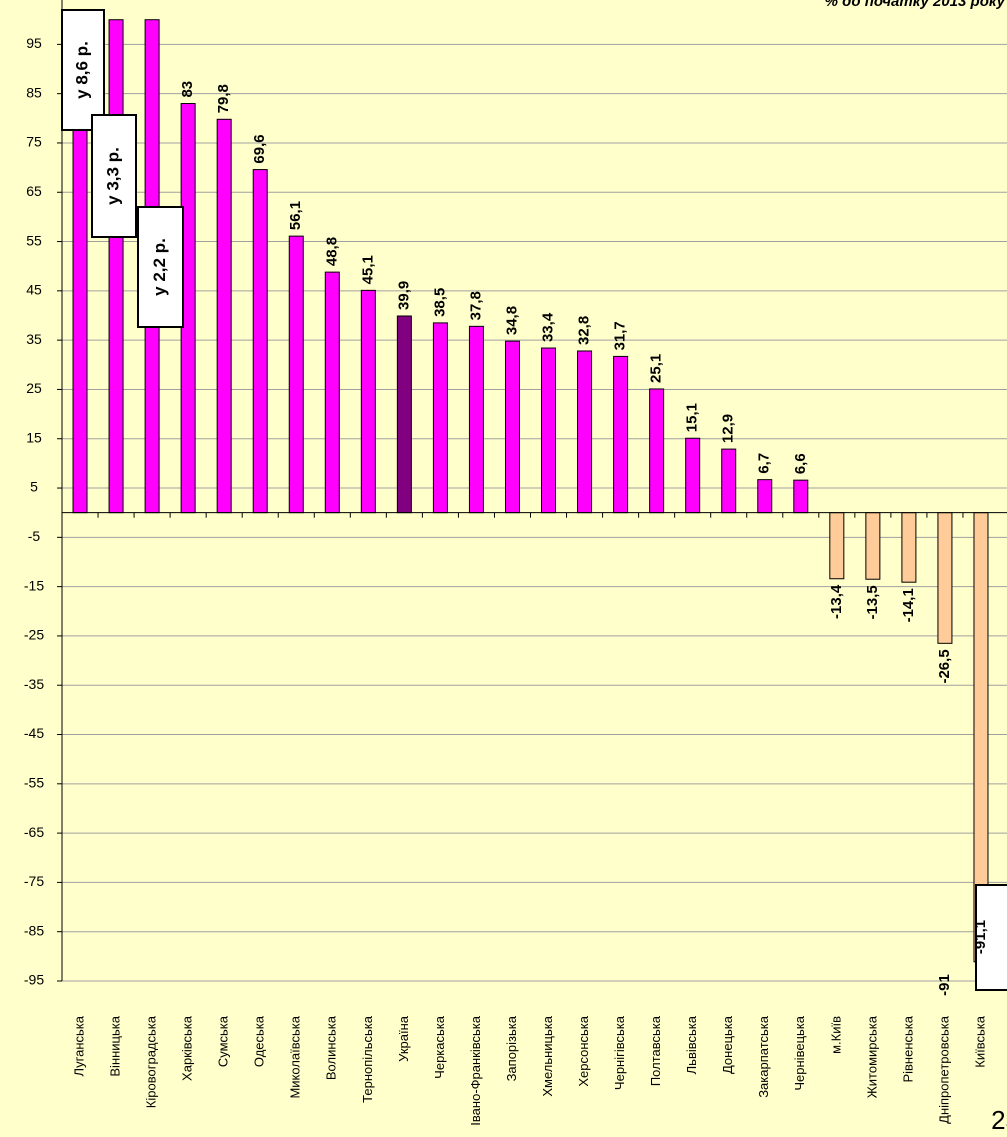 The height and width of the screenshot is (1137, 1007). Describe the element at coordinates (584, 330) in the screenshot. I see `value-label: 32,8` at that location.